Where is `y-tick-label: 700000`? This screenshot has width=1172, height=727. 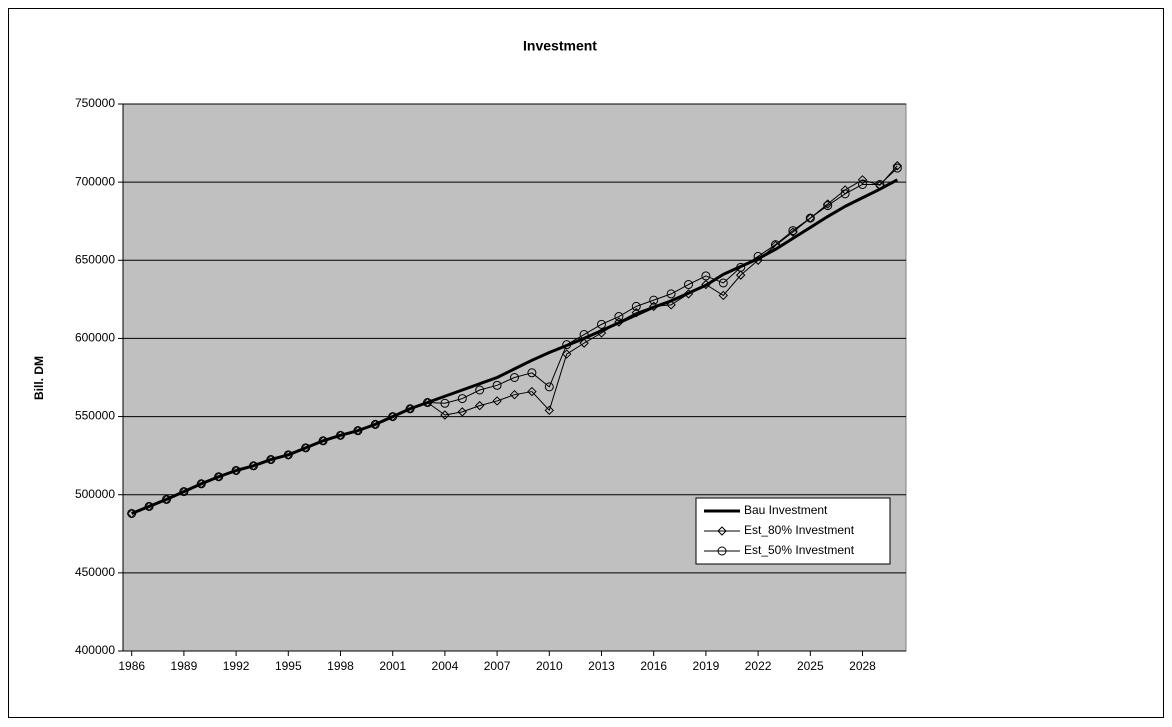
y-tick-label: 700000 is located at coordinates (95, 181).